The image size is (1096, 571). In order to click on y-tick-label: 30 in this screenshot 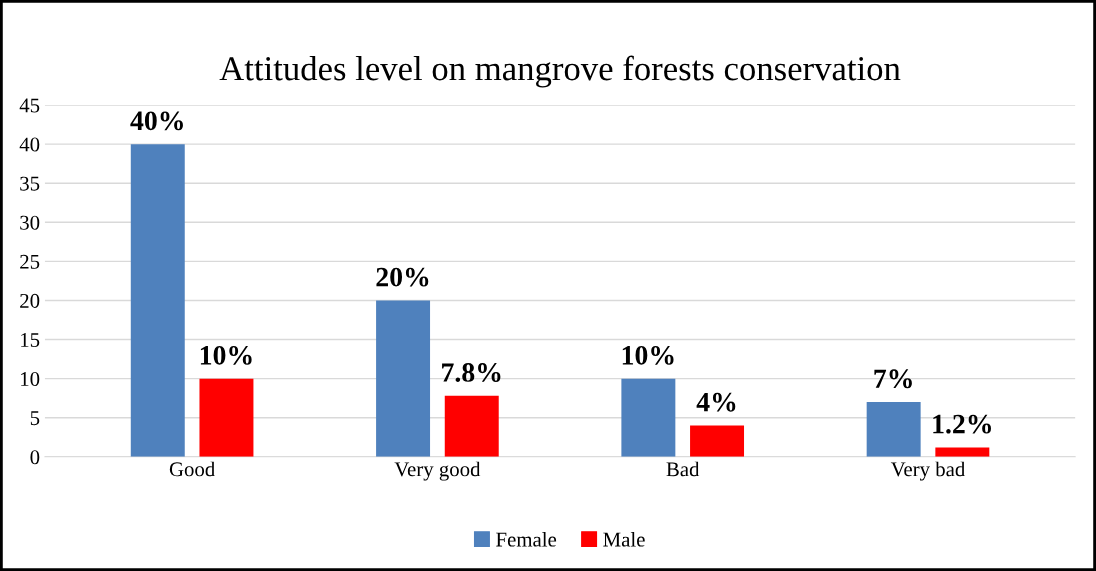, I will do `click(30, 222)`.